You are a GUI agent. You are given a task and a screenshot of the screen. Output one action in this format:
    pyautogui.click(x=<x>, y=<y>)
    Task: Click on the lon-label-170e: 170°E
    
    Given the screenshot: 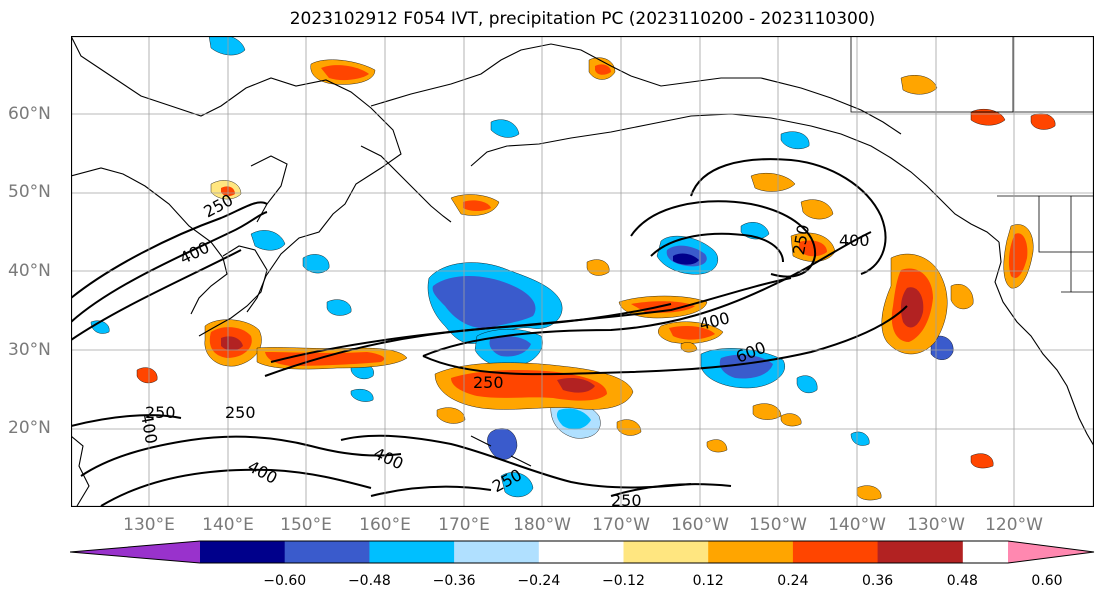 What is the action you would take?
    pyautogui.click(x=464, y=525)
    